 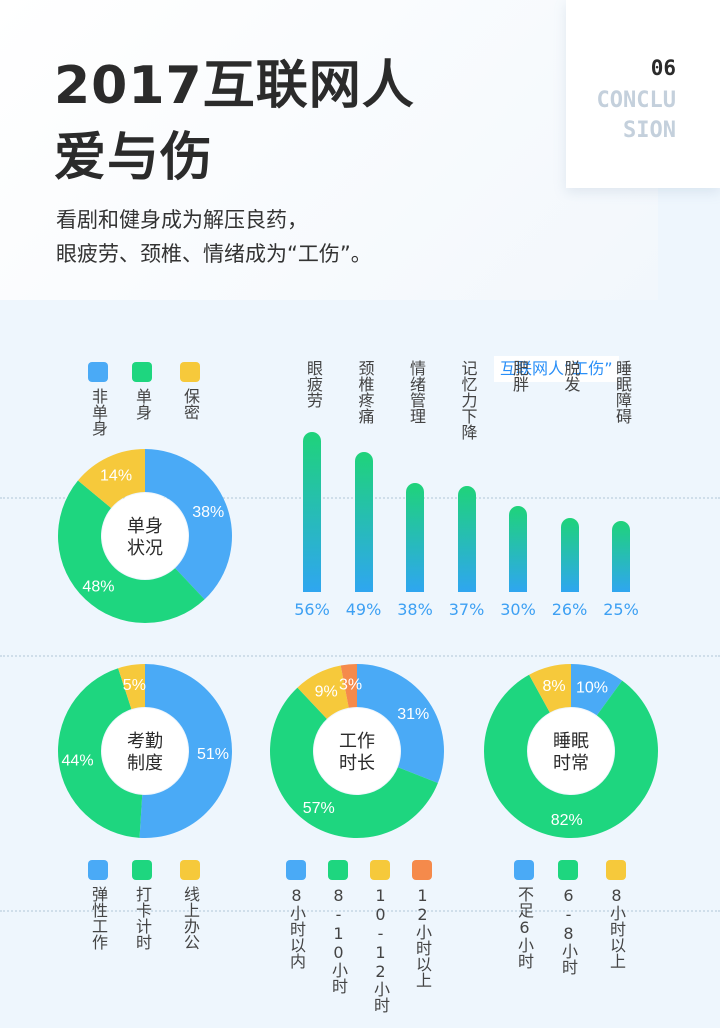 What do you see at coordinates (145, 741) in the screenshot?
I see `donut-center-label: 考勤` at bounding box center [145, 741].